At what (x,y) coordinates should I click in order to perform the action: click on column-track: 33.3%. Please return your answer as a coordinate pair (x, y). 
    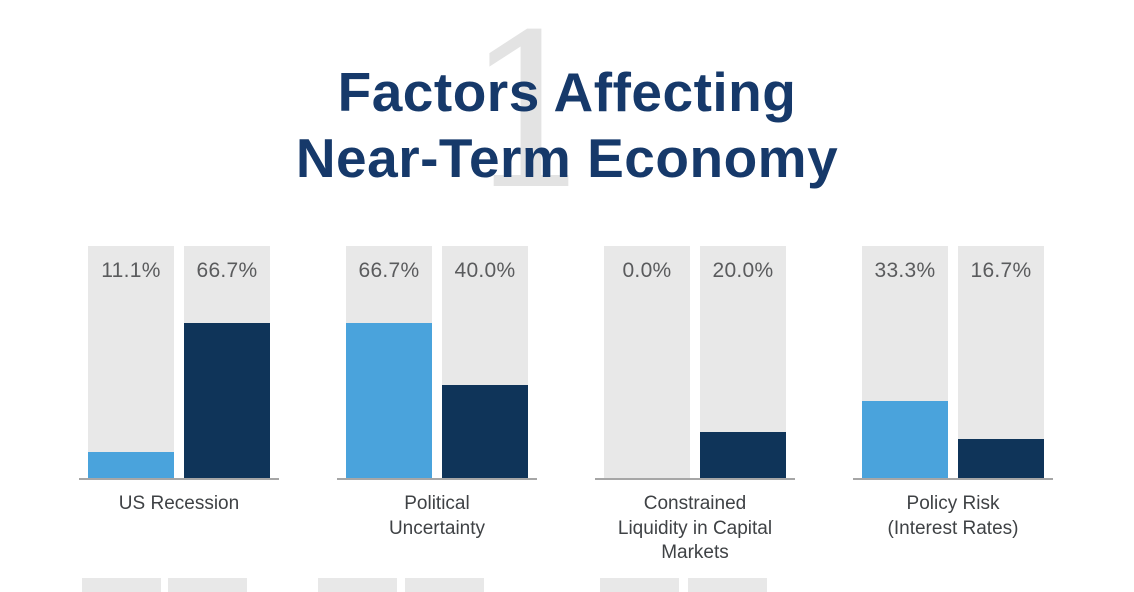
    Looking at the image, I should click on (905, 362).